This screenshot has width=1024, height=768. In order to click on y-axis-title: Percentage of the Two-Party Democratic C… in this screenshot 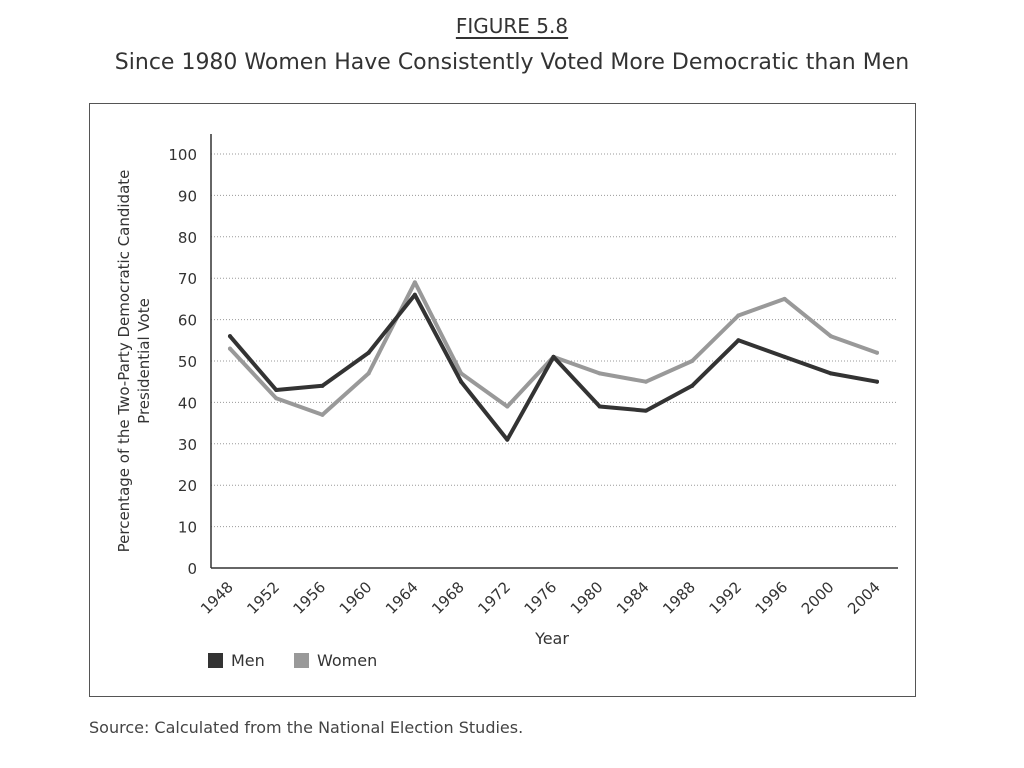, I will do `click(124, 361)`.